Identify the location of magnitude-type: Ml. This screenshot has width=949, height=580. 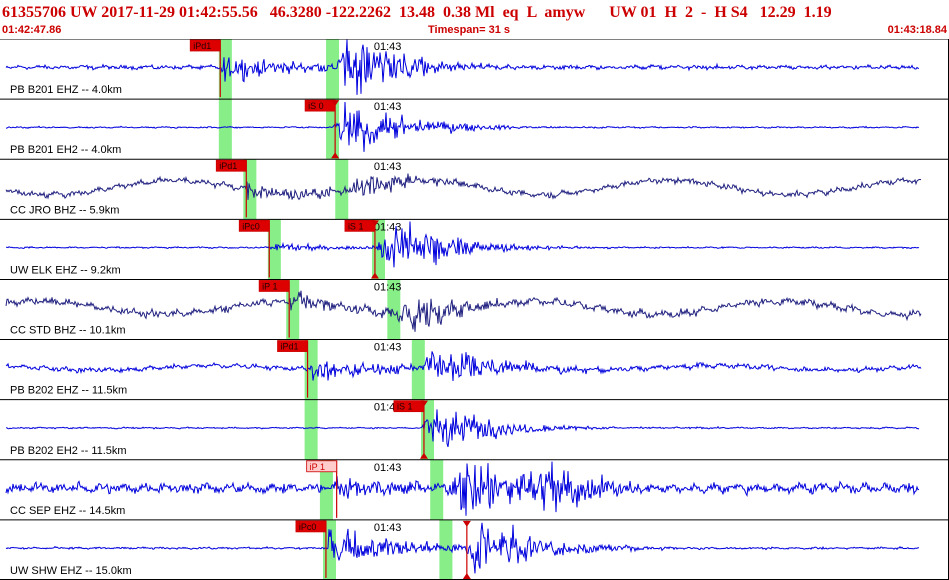
(485, 12).